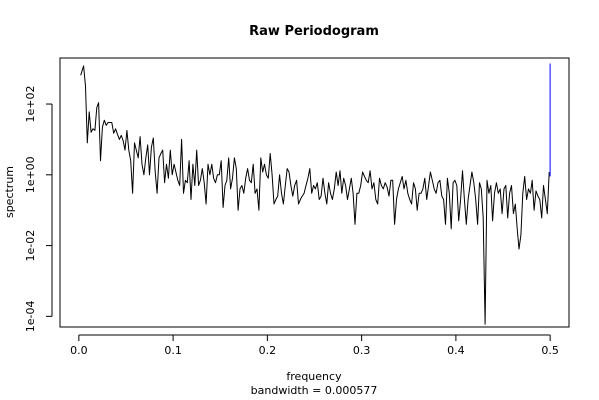 The width and height of the screenshot is (599, 400). I want to click on y-tick-label-1: 1e-02, so click(30, 246).